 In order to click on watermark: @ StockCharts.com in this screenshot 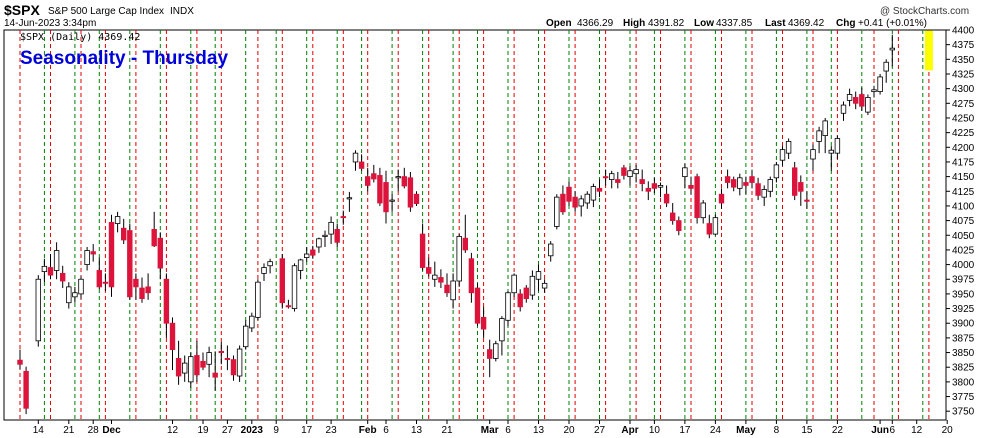, I will do `click(924, 11)`.